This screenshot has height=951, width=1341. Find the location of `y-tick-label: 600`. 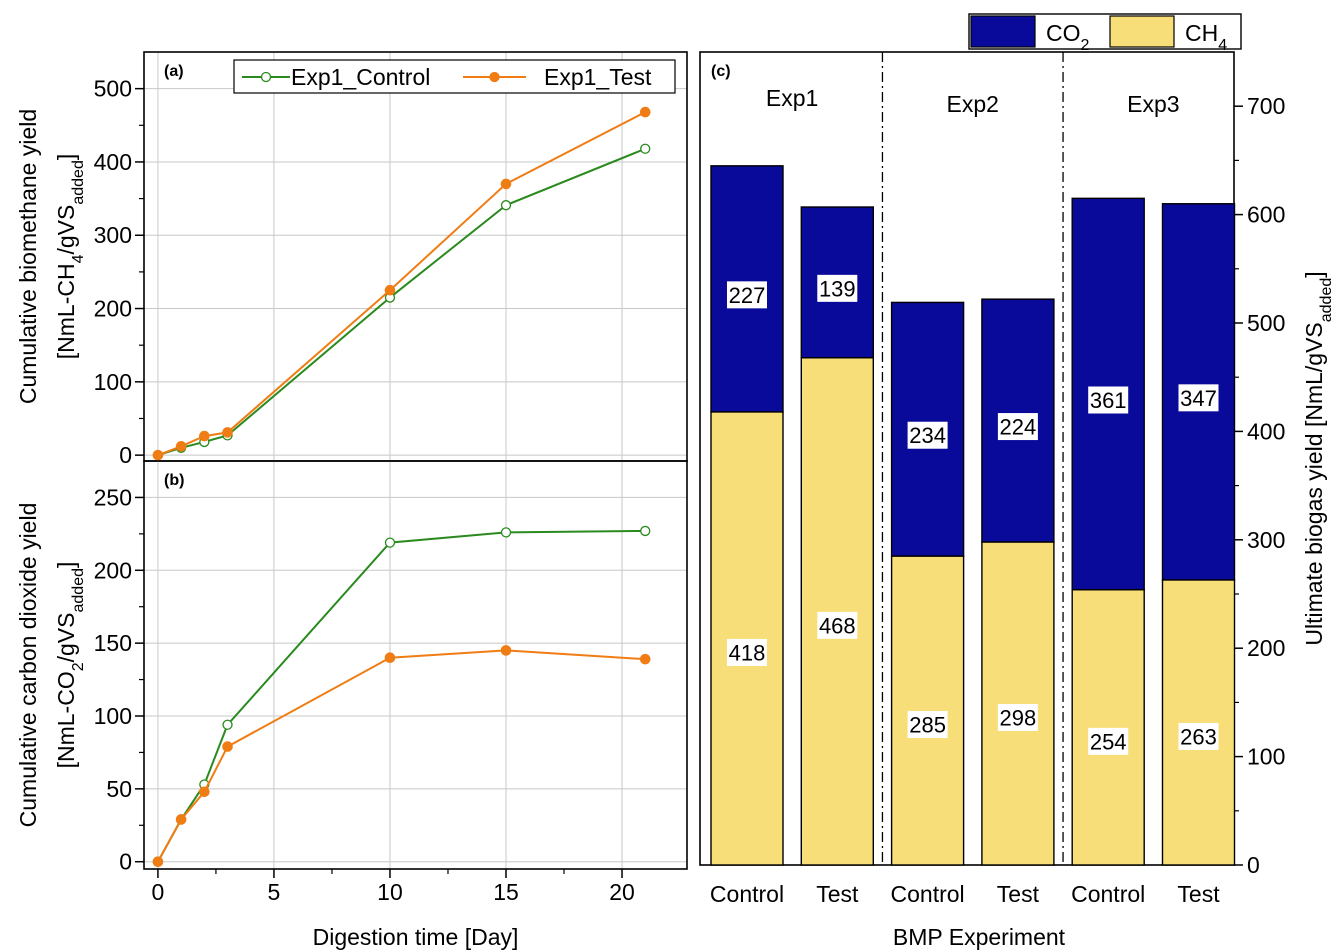

y-tick-label: 600 is located at coordinates (1266, 215).